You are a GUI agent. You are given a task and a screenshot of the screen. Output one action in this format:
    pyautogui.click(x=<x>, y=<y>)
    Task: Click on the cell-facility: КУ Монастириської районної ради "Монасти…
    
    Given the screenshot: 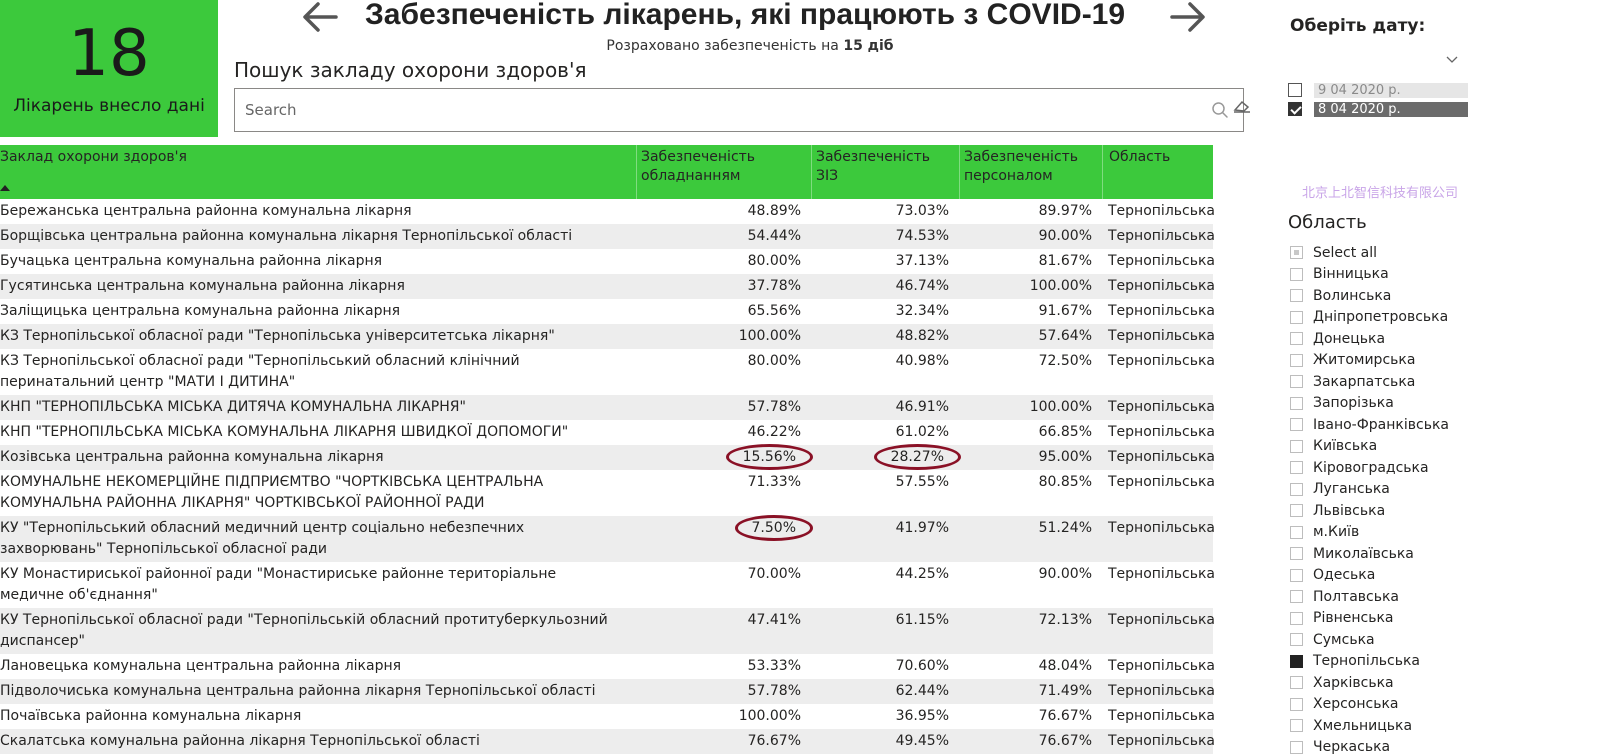 What is the action you would take?
    pyautogui.click(x=318, y=585)
    